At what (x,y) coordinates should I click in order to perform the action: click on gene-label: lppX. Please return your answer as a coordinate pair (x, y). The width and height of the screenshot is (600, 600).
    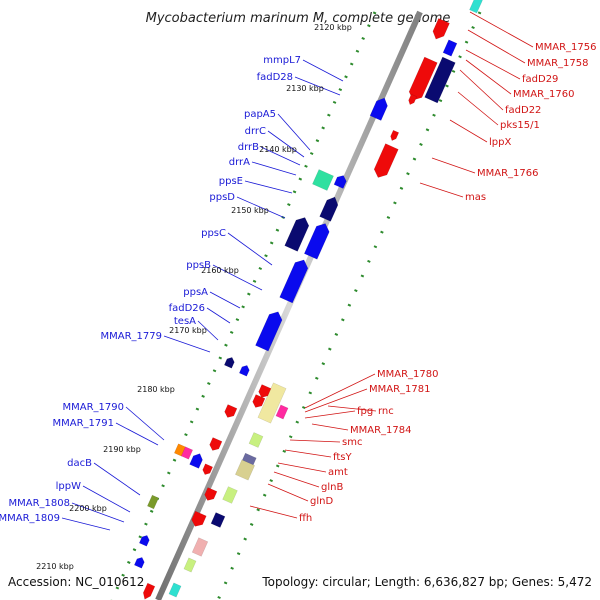
    Looking at the image, I should click on (500, 142).